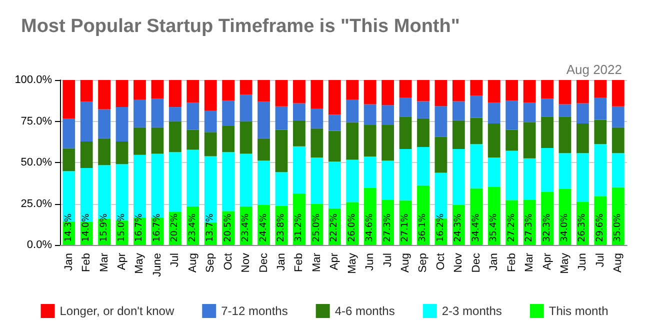 This screenshot has height=335, width=649. What do you see at coordinates (565, 227) in the screenshot?
I see `data-label: 34.0%` at bounding box center [565, 227].